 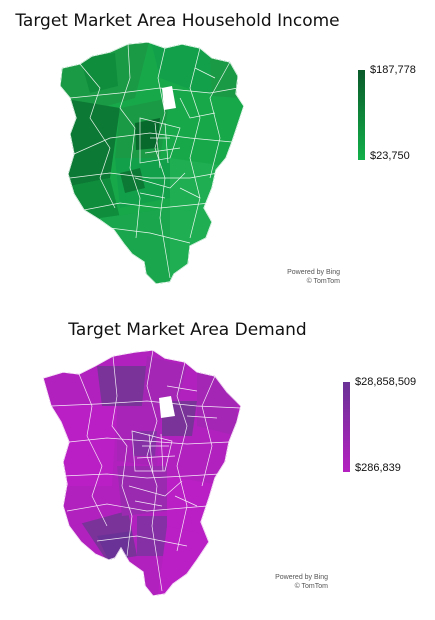 I want to click on income-map-title: Target Market Area Household Income, so click(x=177, y=21).